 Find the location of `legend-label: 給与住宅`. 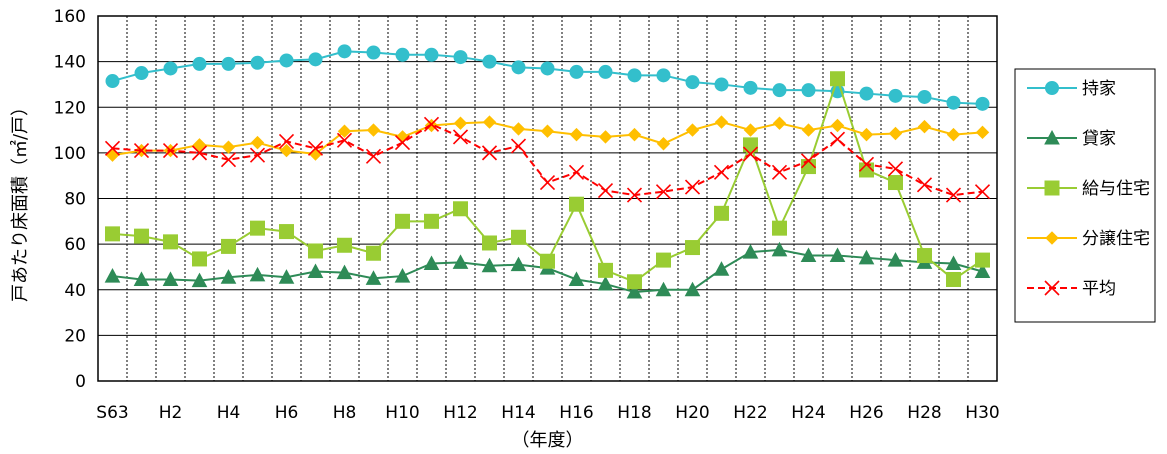

legend-label: 給与住宅 is located at coordinates (1116, 189).